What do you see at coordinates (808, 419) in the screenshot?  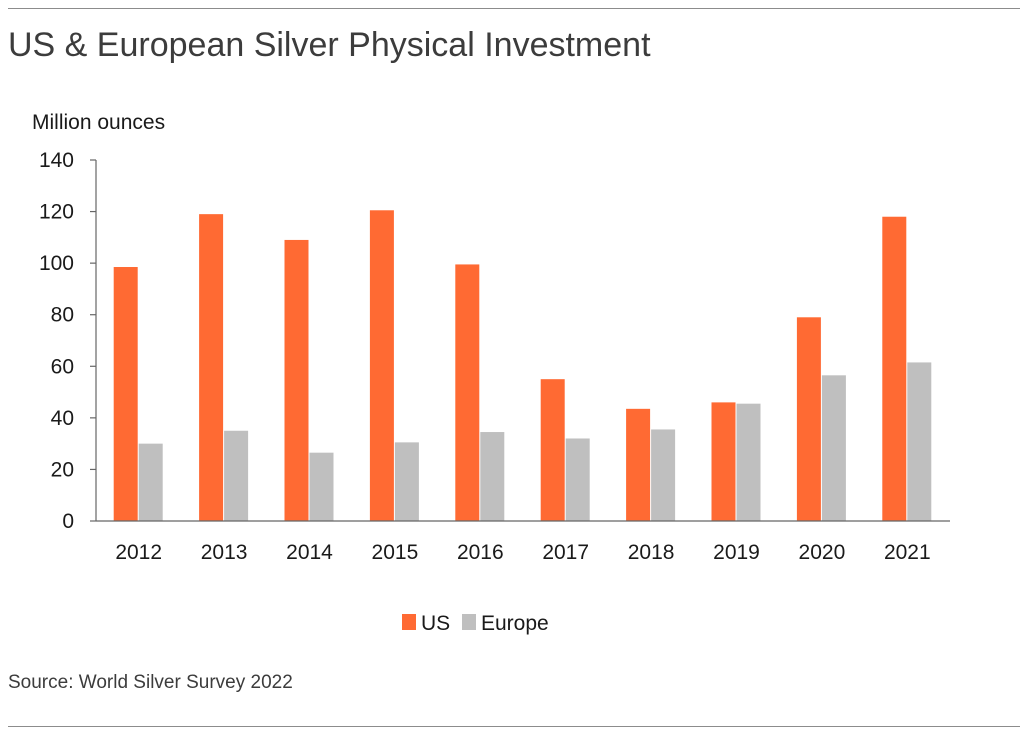 I see `bar-us-2020` at bounding box center [808, 419].